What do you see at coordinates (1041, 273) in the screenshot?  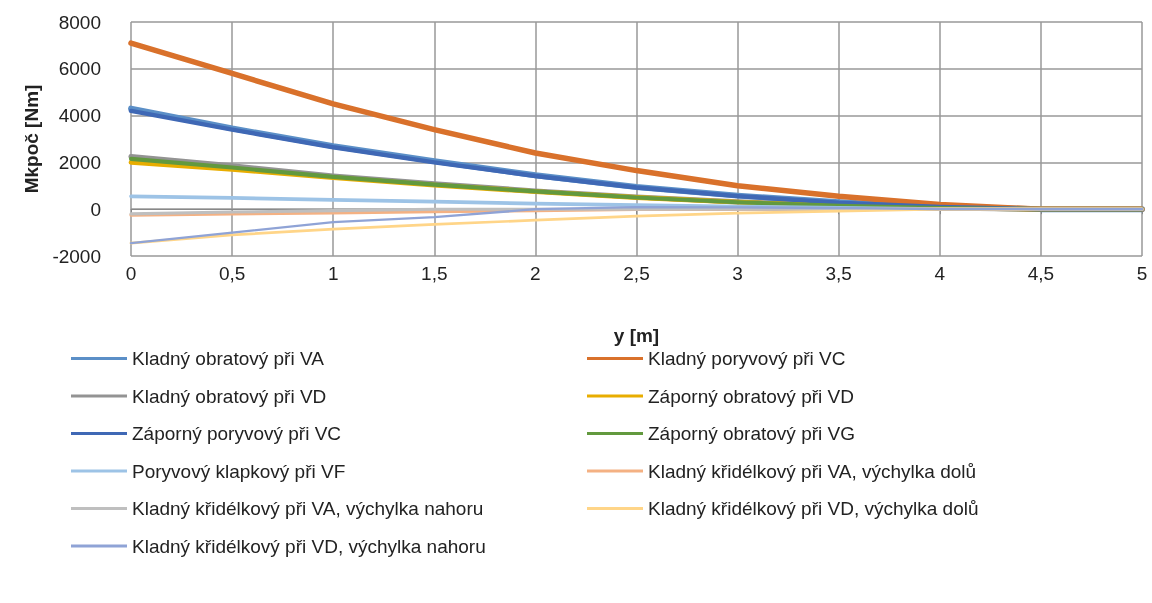 I see `x-tick-label: 4,5` at bounding box center [1041, 273].